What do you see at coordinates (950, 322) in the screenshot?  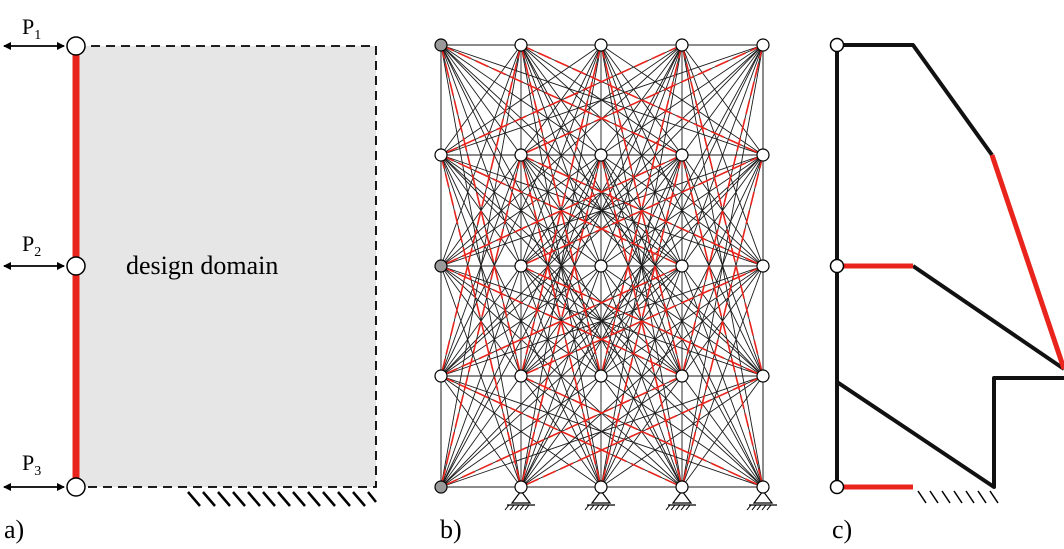 I see `optimized-tension-members` at bounding box center [950, 322].